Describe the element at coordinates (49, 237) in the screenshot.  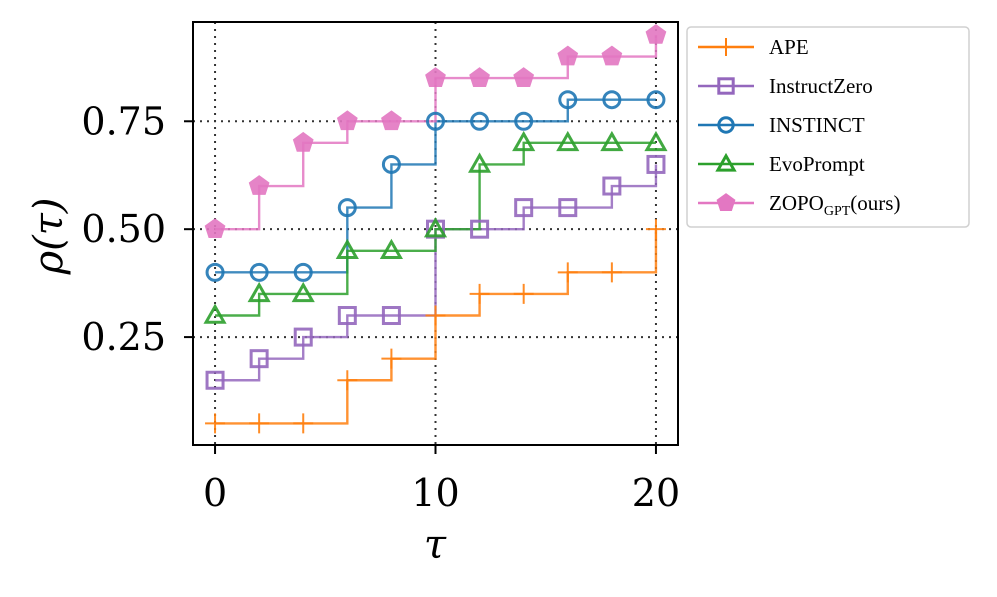
I see `y-axis-label: ρ(τ)` at that location.